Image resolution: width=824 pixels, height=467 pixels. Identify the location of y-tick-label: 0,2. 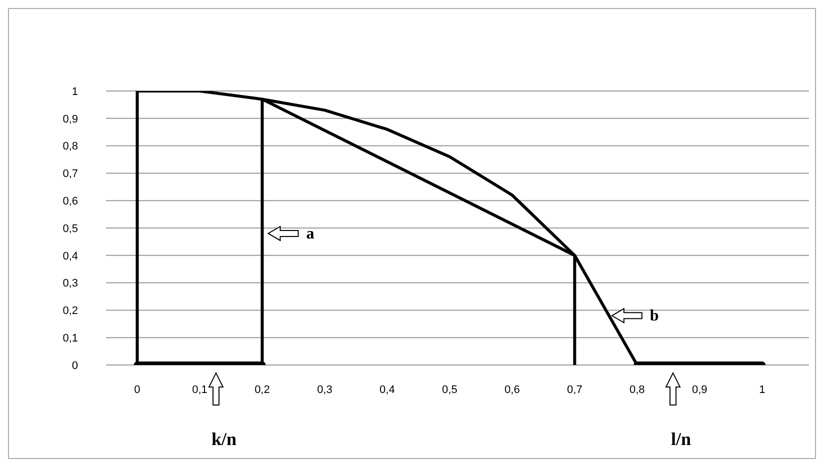
(70, 311).